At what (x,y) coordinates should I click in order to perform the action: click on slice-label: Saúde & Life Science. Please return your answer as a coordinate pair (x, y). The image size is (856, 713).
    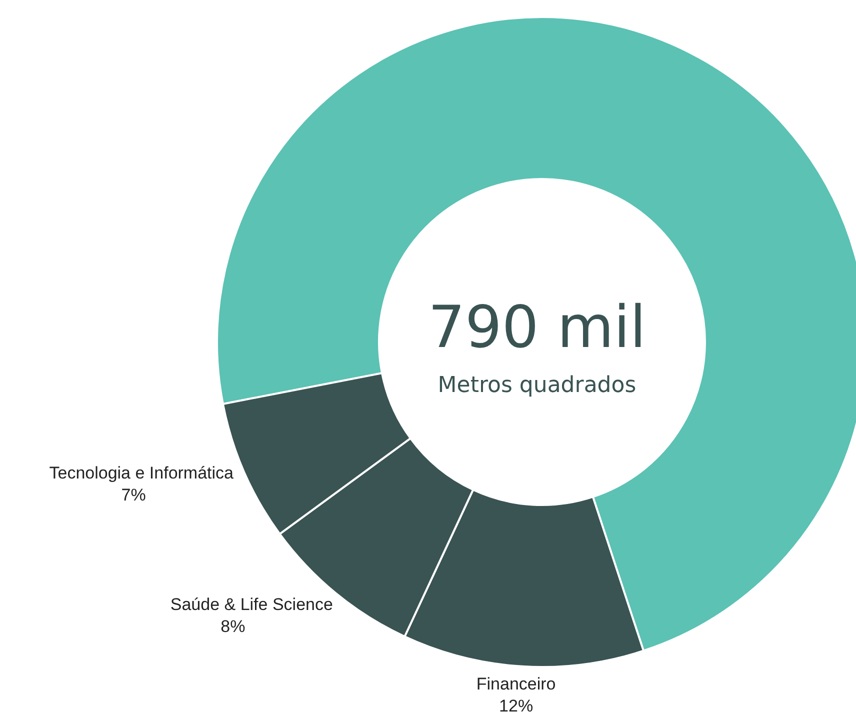
    Looking at the image, I should click on (251, 604).